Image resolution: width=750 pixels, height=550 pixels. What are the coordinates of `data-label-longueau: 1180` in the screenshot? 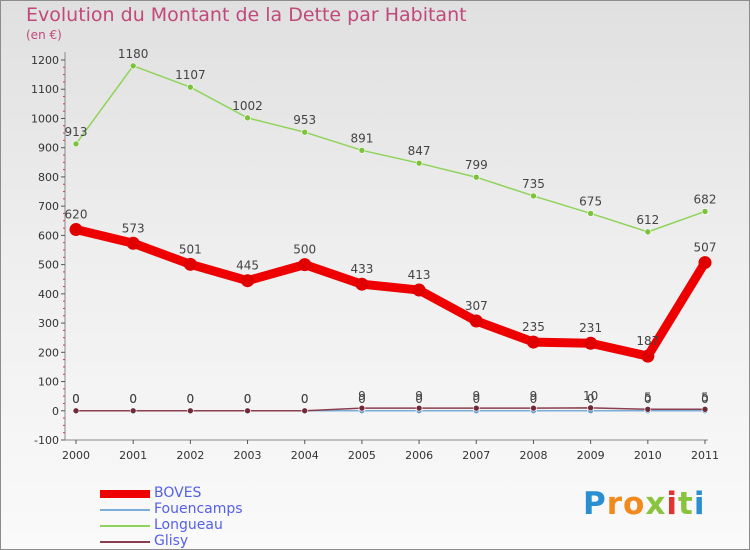 It's located at (133, 54).